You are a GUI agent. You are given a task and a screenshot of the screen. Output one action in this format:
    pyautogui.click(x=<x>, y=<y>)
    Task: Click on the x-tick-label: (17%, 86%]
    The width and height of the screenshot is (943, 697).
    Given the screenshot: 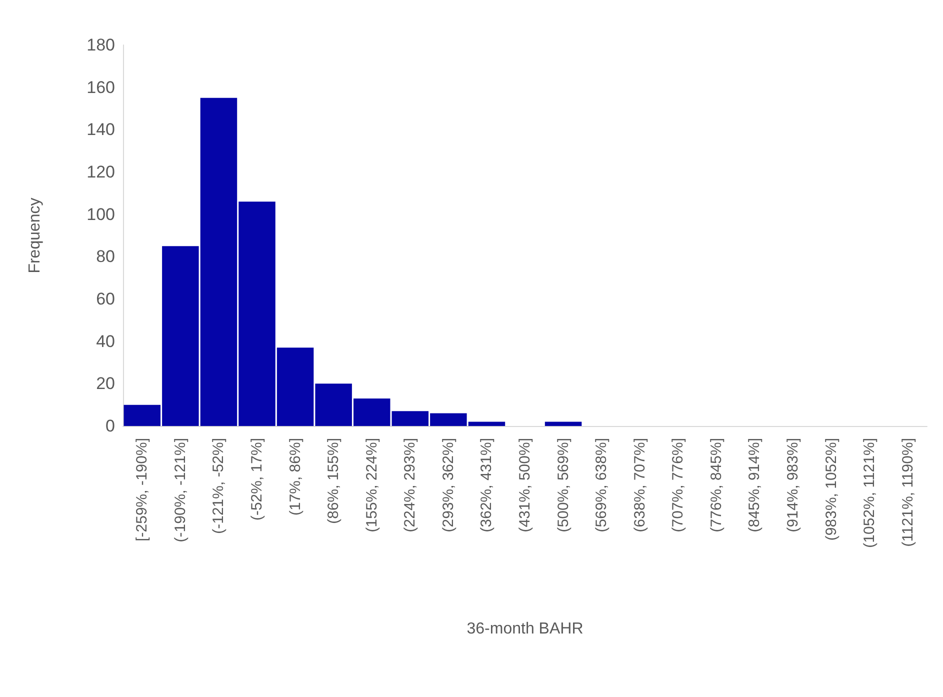 What is the action you would take?
    pyautogui.click(x=295, y=477)
    